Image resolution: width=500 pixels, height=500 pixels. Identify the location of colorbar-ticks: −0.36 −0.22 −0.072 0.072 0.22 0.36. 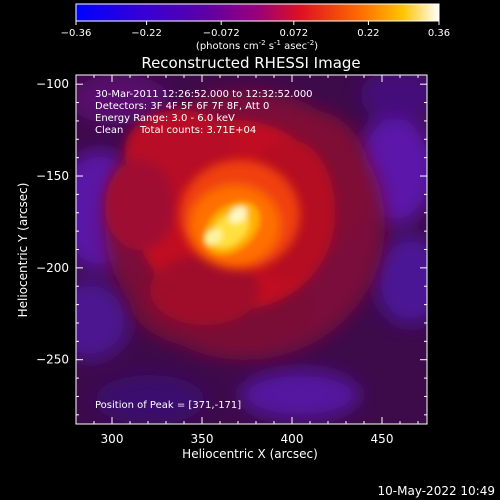
(255, 30).